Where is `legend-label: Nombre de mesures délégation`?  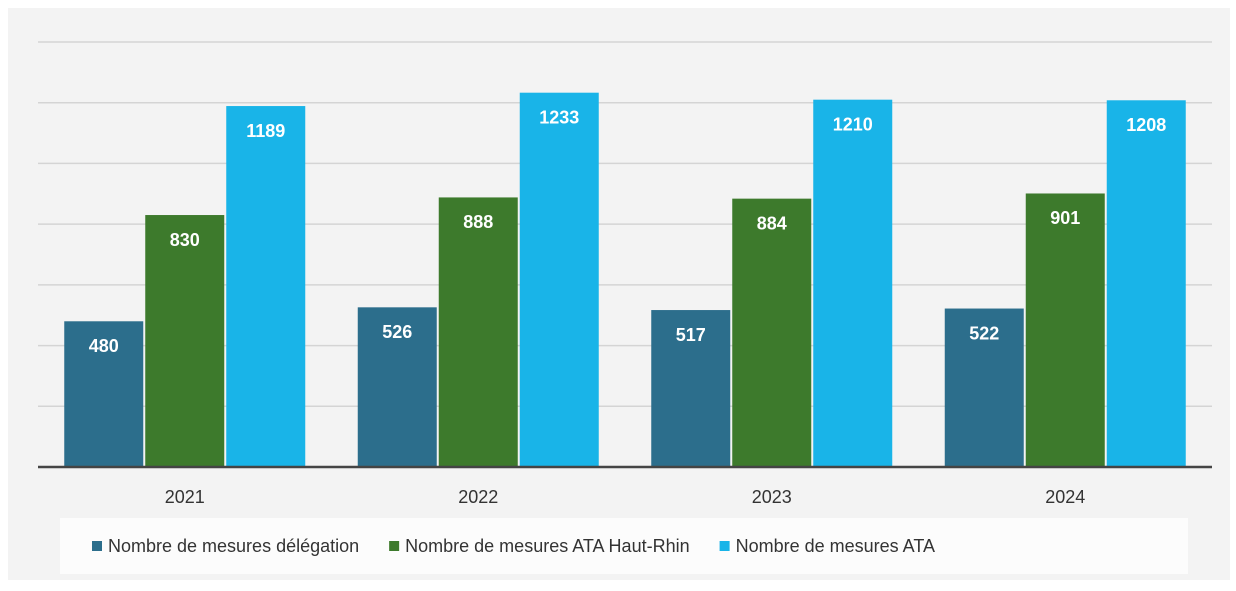
legend-label: Nombre de mesures délégation is located at coordinates (233, 546).